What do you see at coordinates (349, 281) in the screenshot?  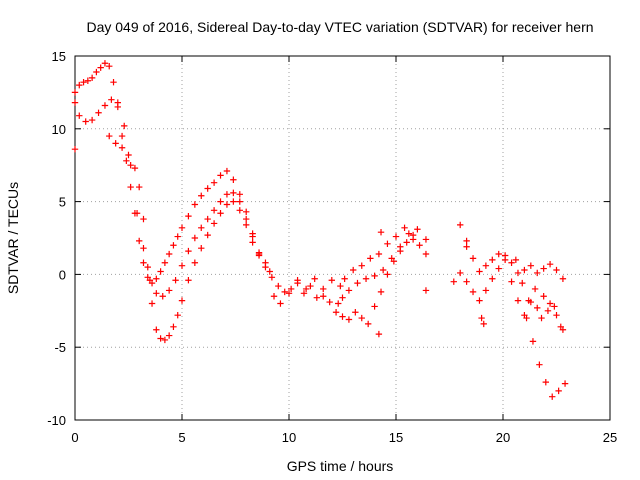 I see `series-midday` at bounding box center [349, 281].